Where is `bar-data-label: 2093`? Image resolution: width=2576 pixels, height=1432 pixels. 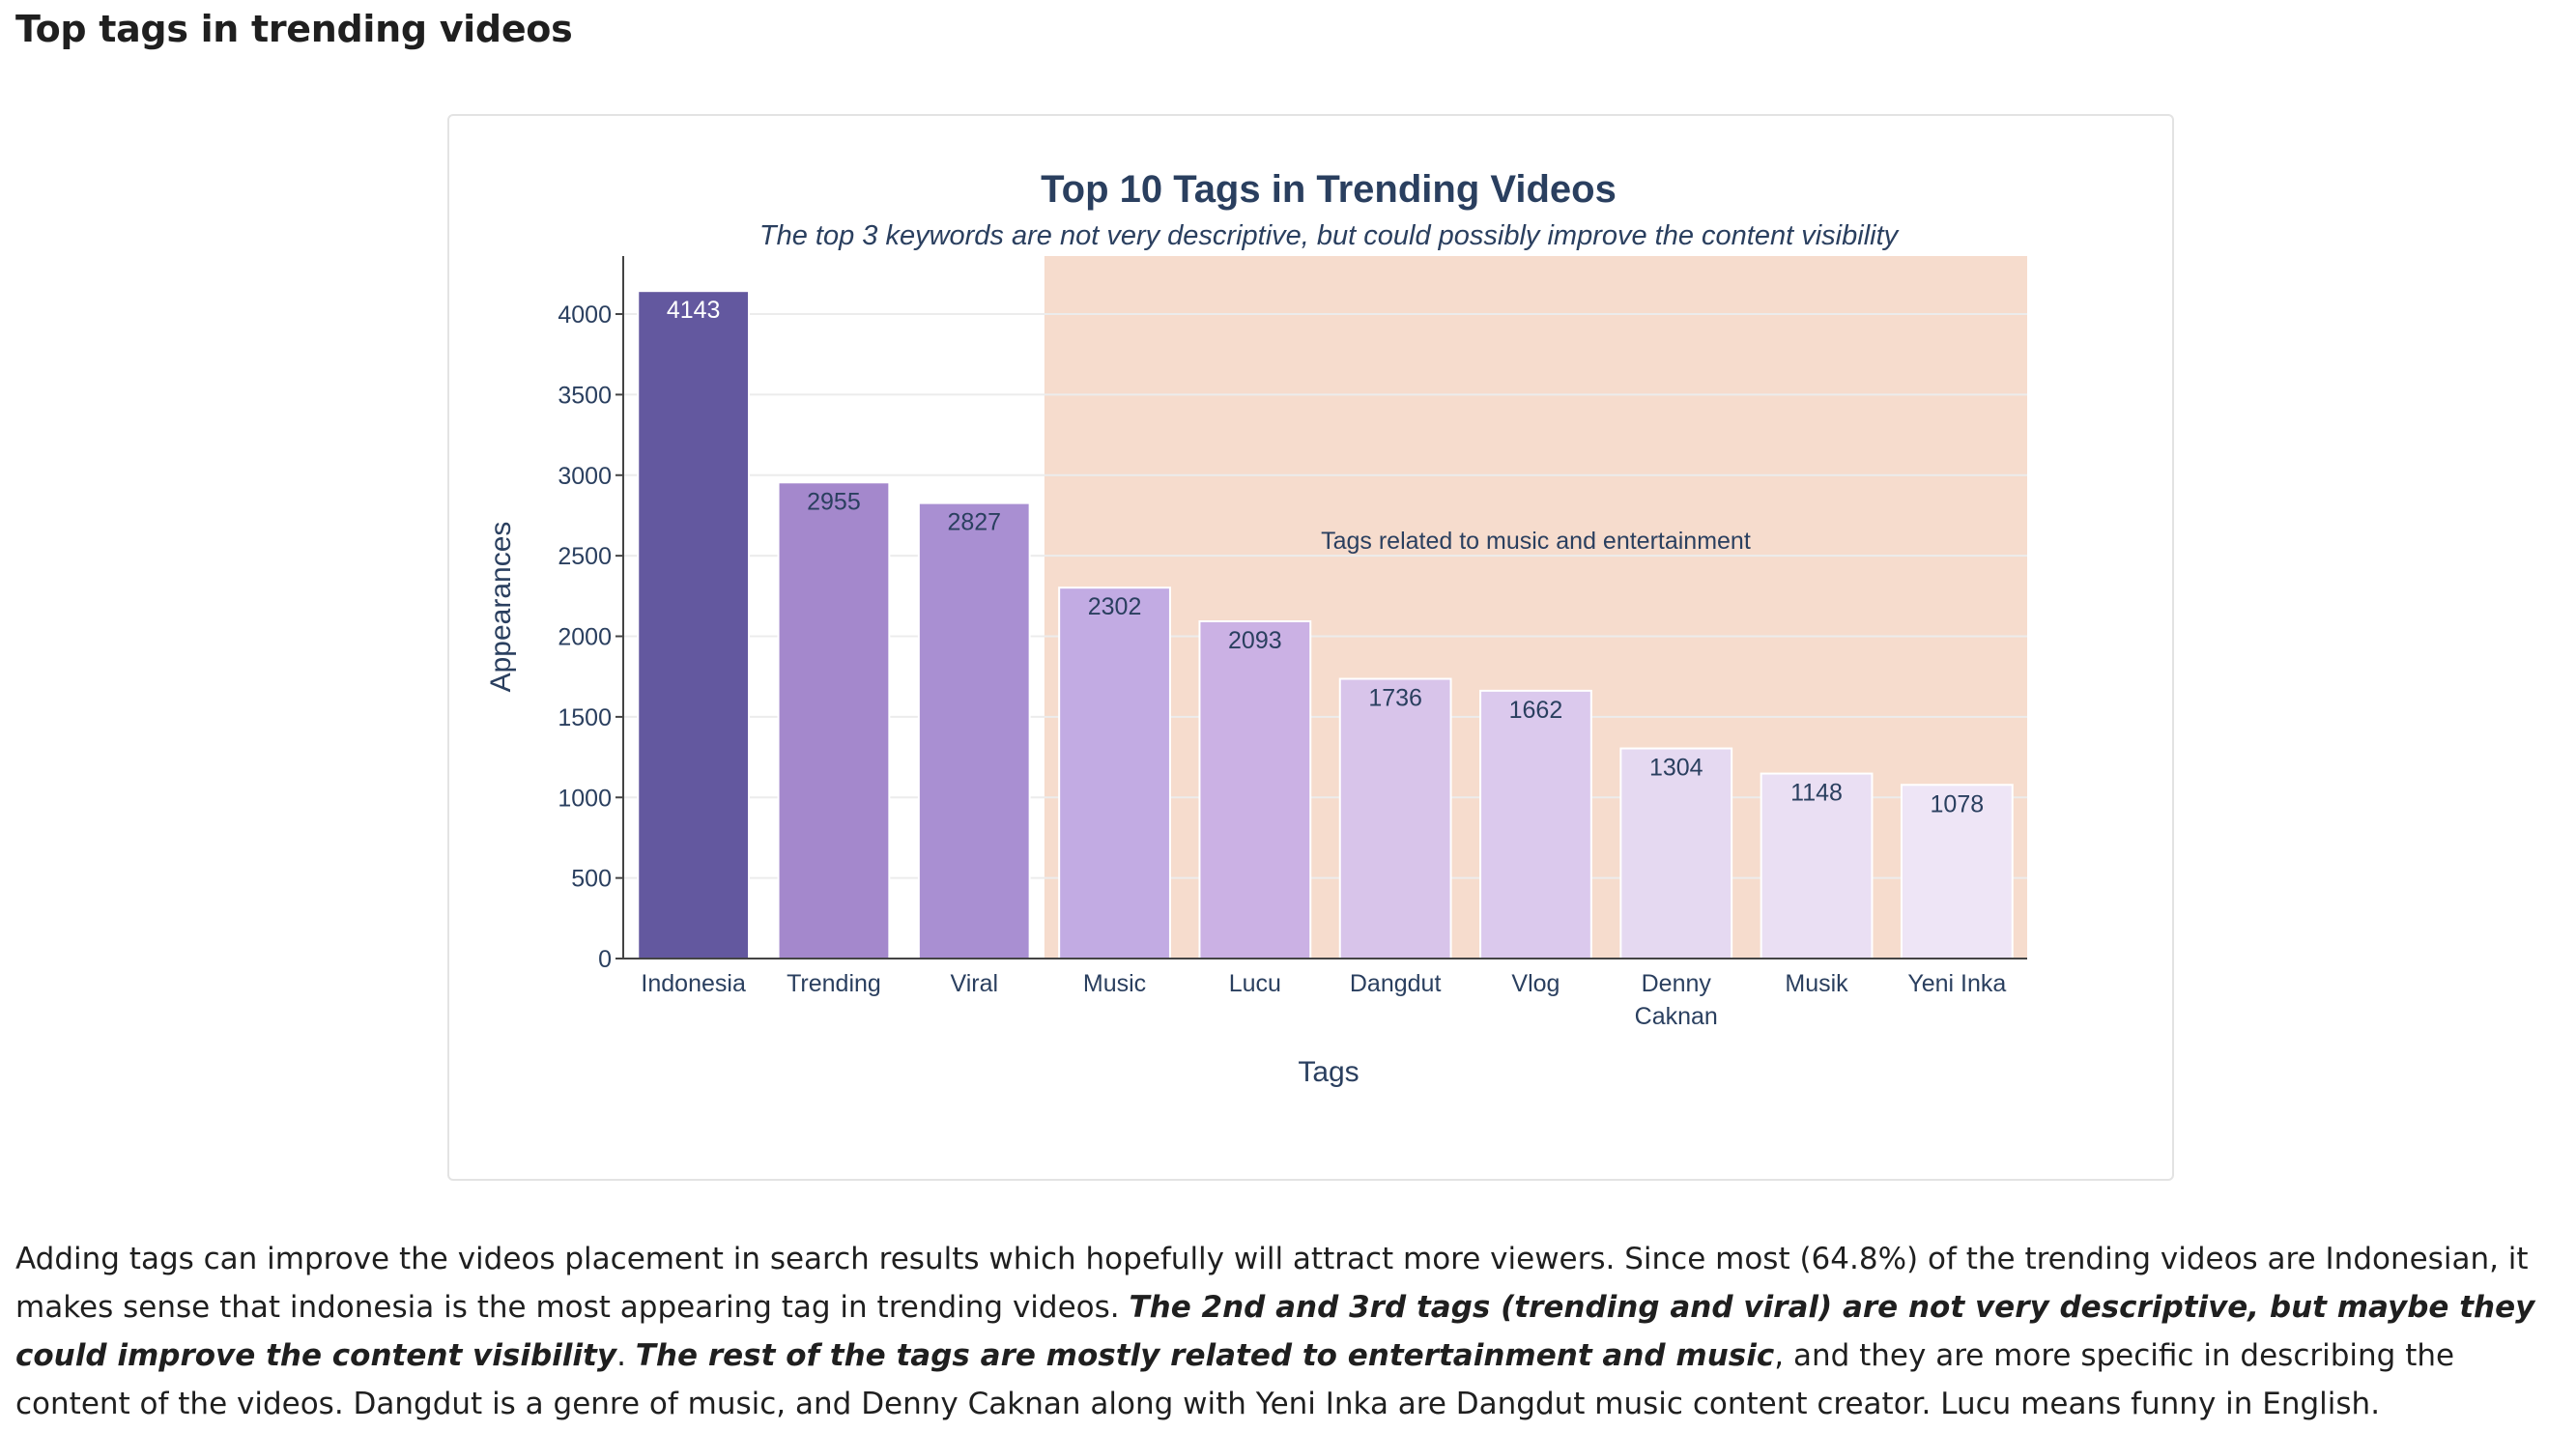 bar-data-label: 2093 is located at coordinates (1255, 640).